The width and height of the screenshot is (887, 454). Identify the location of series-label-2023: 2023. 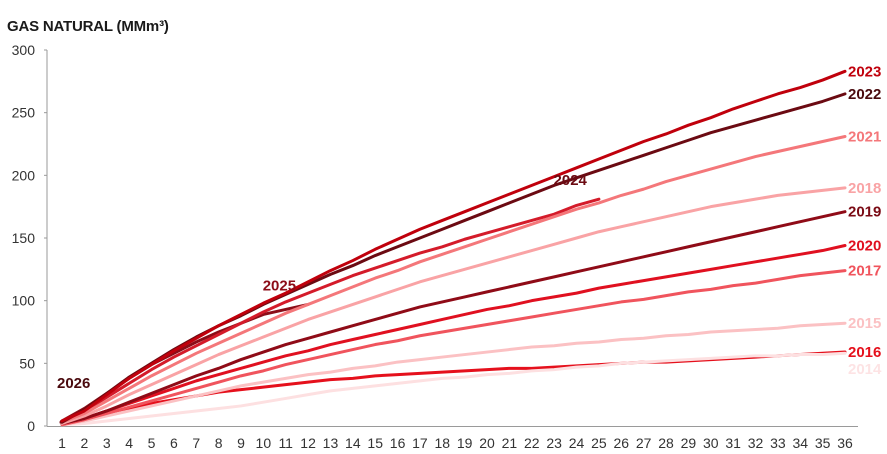
(864, 71).